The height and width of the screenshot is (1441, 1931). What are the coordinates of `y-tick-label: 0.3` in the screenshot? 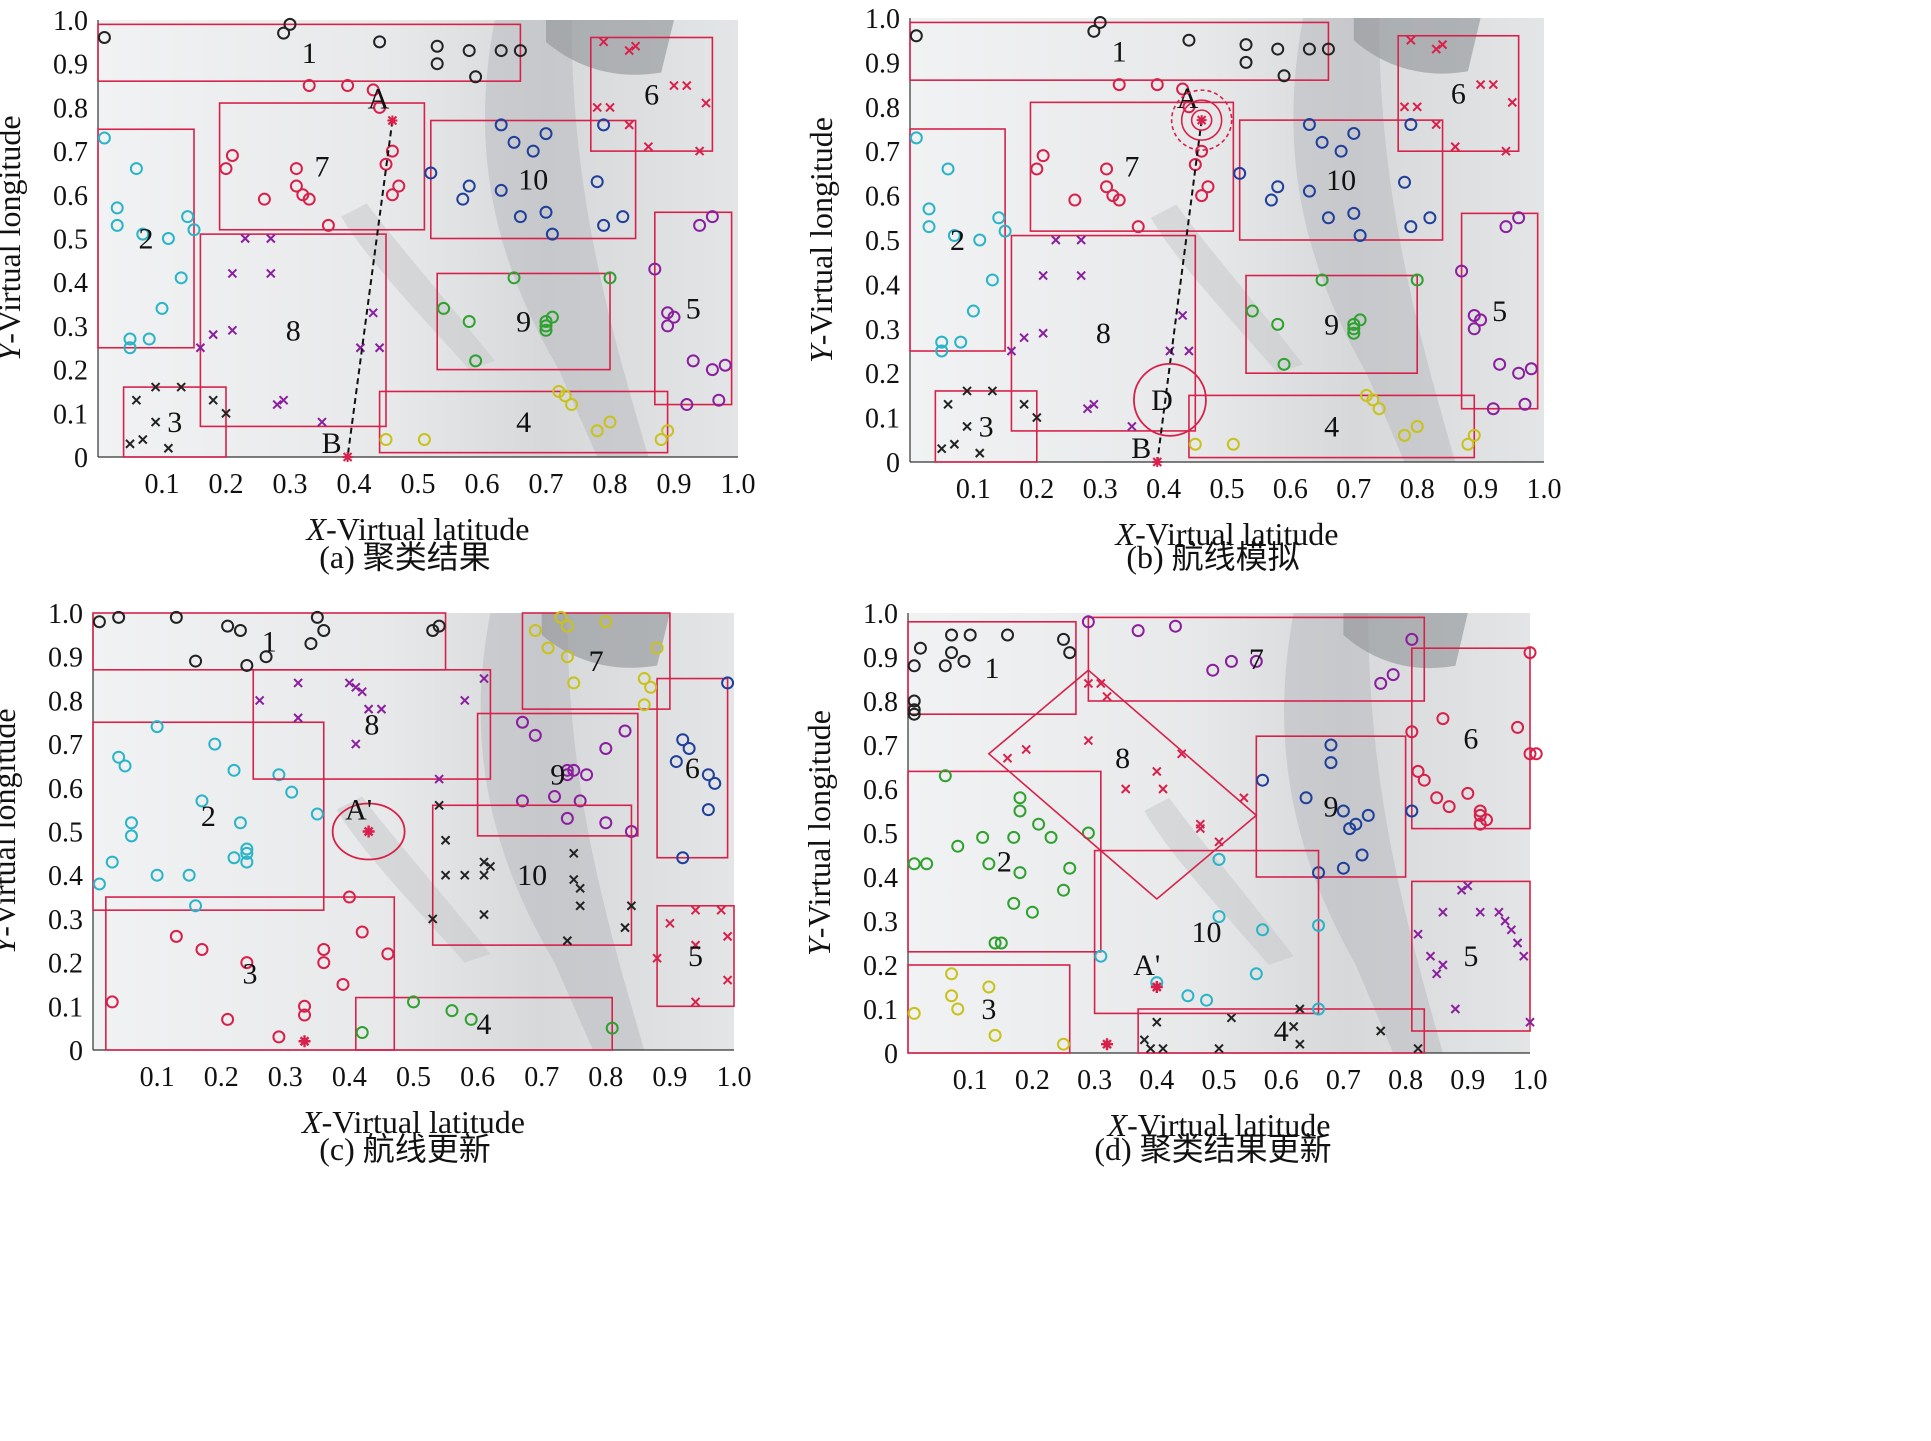 It's located at (880, 922).